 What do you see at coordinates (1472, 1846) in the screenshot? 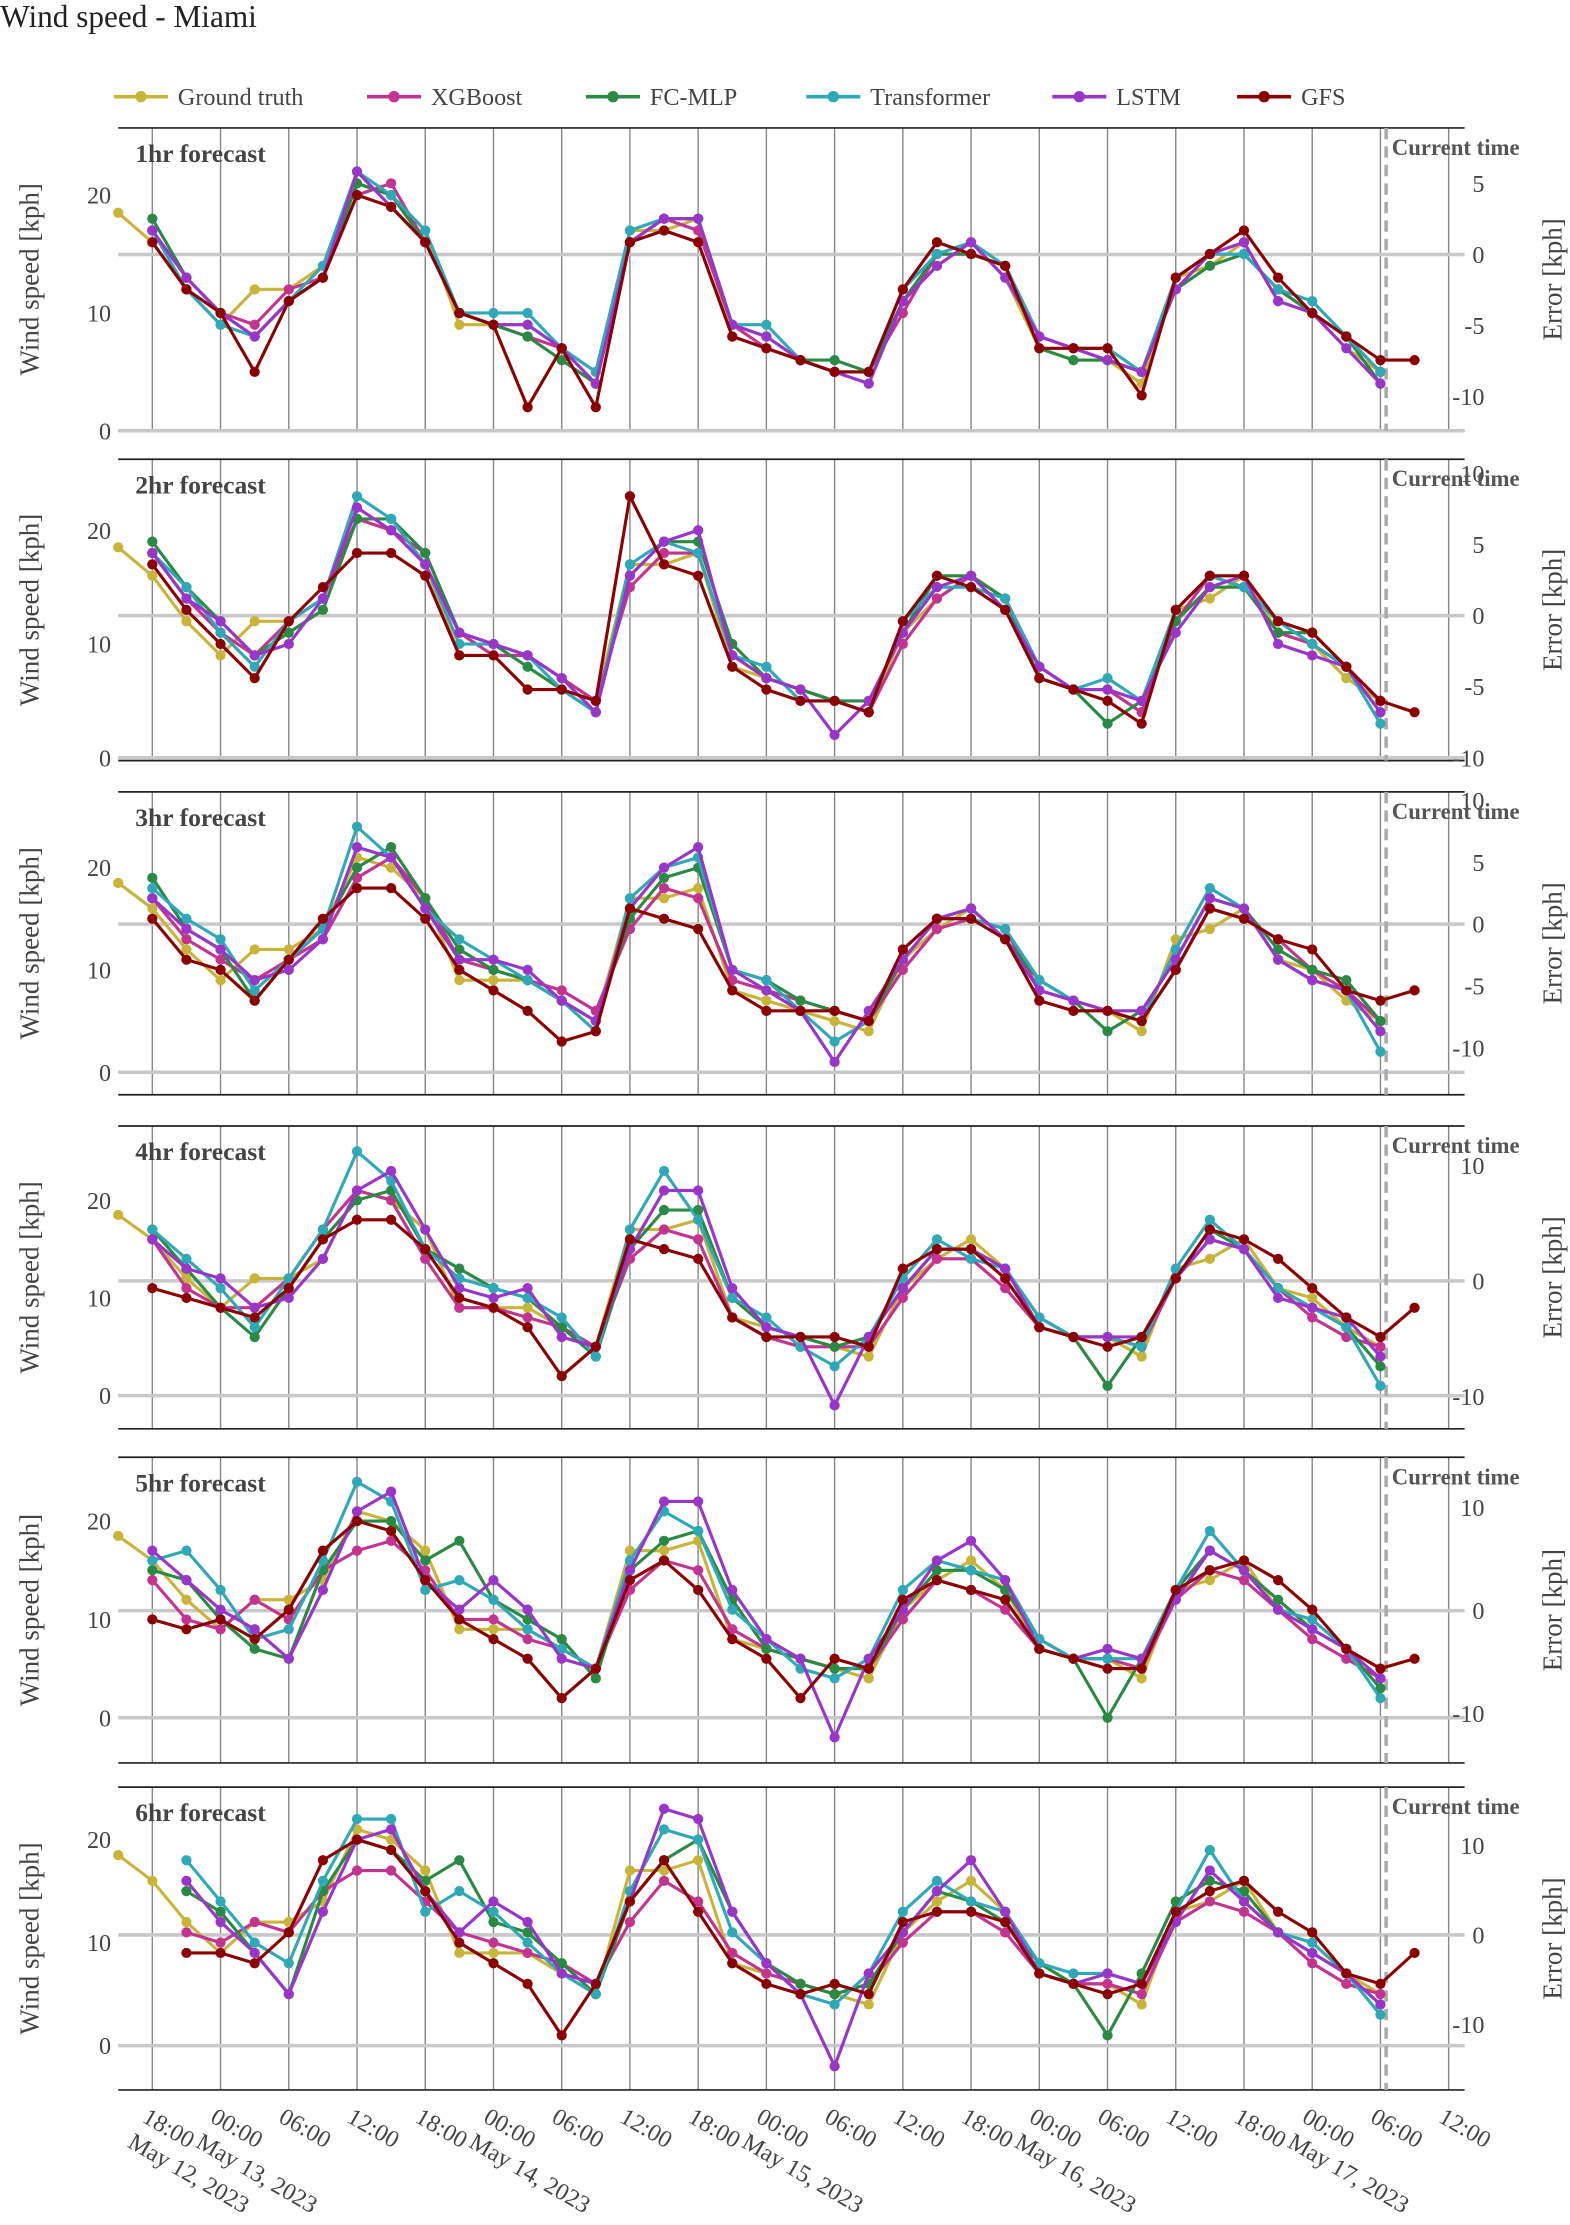
I see `y2-tick-label: 10` at bounding box center [1472, 1846].